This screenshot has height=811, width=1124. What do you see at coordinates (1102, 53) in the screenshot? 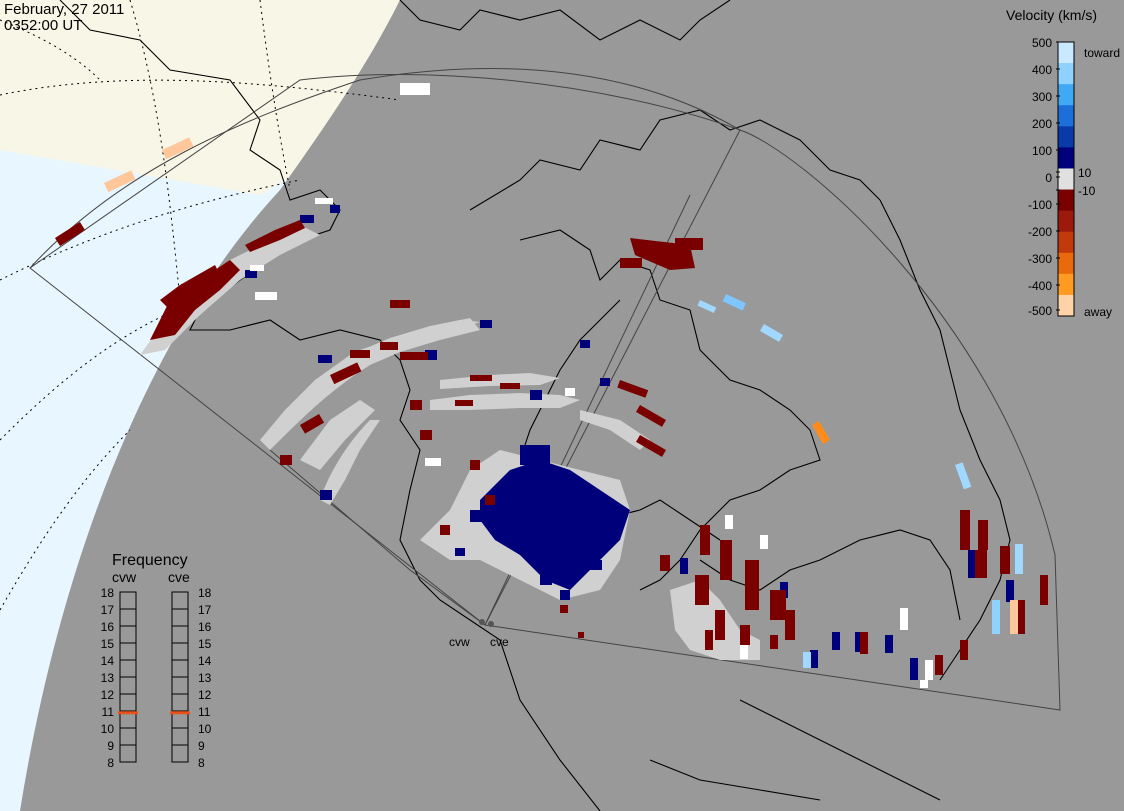
I see `velocity-toward-label: toward` at bounding box center [1102, 53].